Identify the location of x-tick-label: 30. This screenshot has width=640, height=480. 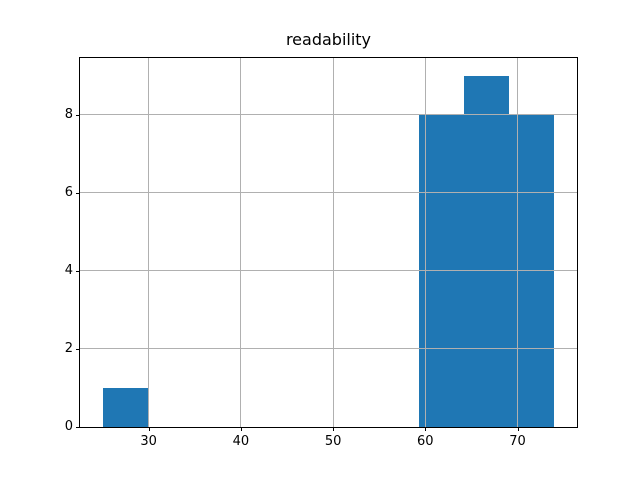
(148, 441).